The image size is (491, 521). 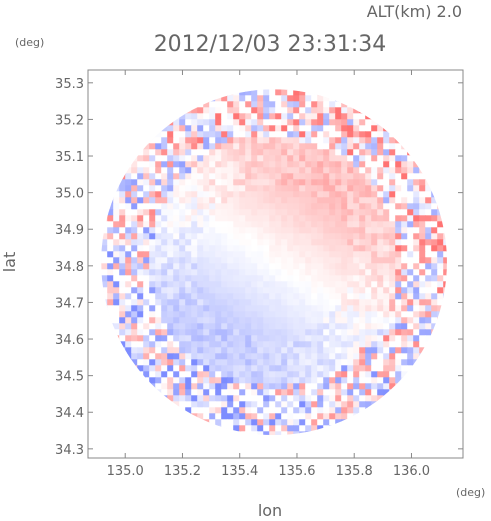 I want to click on y-tick-label: 34.9, so click(x=69, y=230).